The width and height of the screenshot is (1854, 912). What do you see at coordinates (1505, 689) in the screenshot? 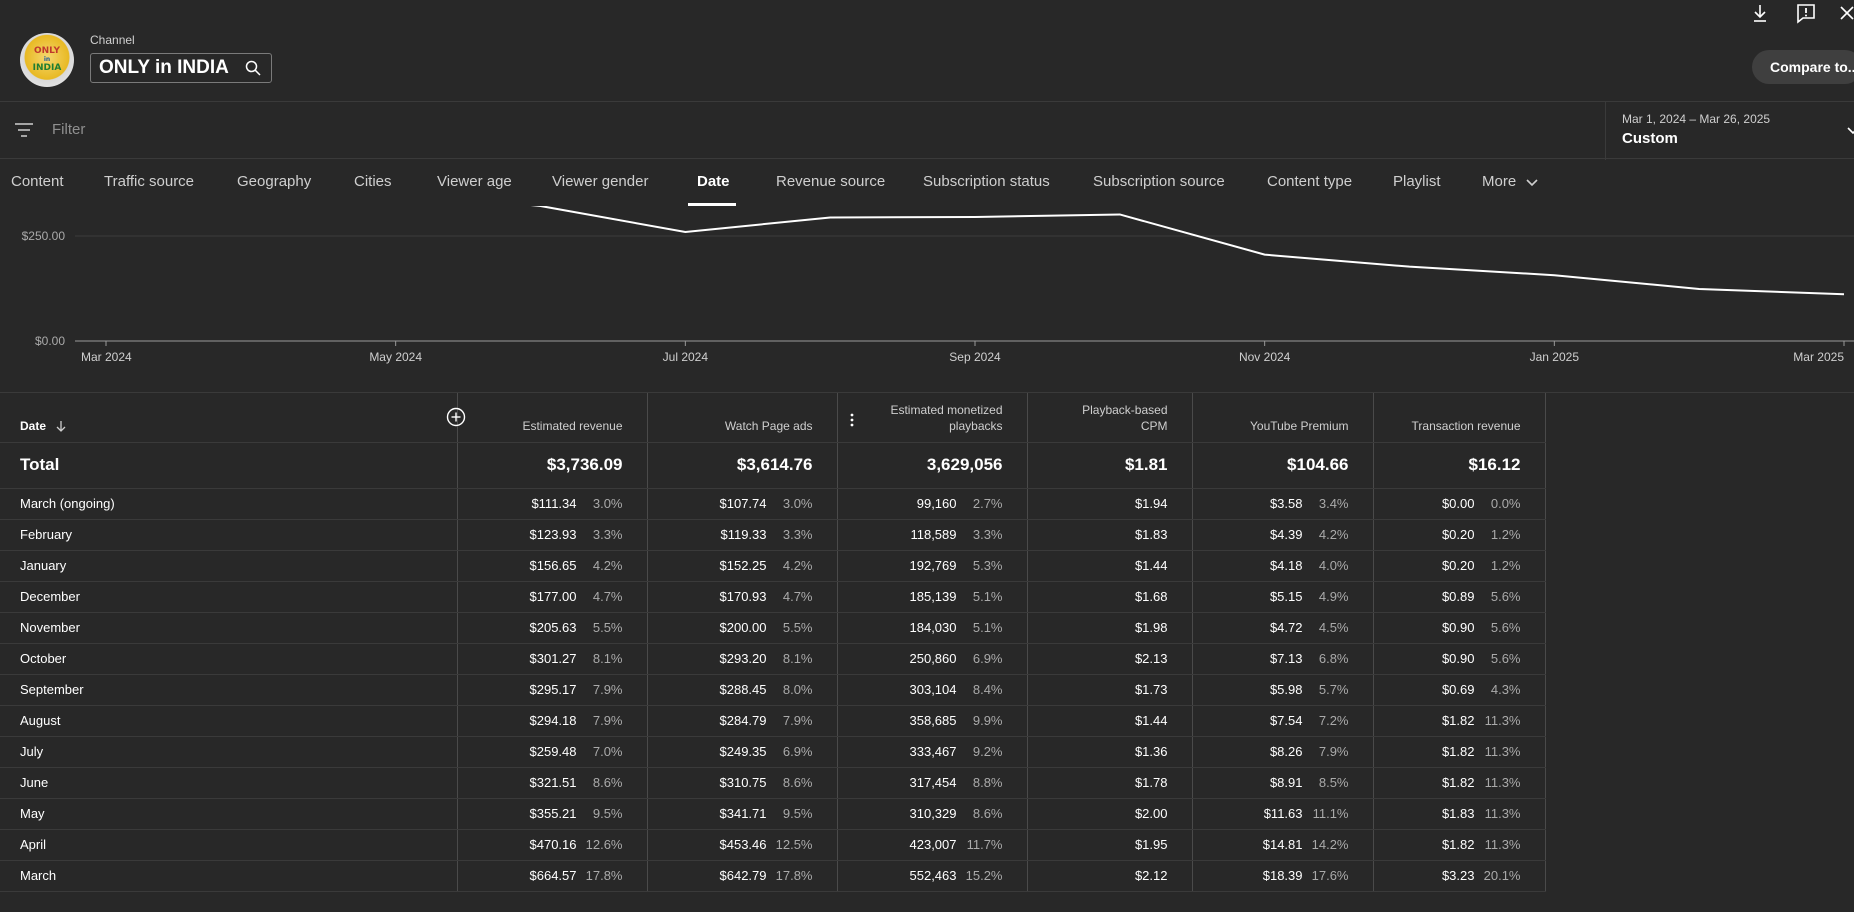
I see `cell-percentage: 4.3%` at bounding box center [1505, 689].